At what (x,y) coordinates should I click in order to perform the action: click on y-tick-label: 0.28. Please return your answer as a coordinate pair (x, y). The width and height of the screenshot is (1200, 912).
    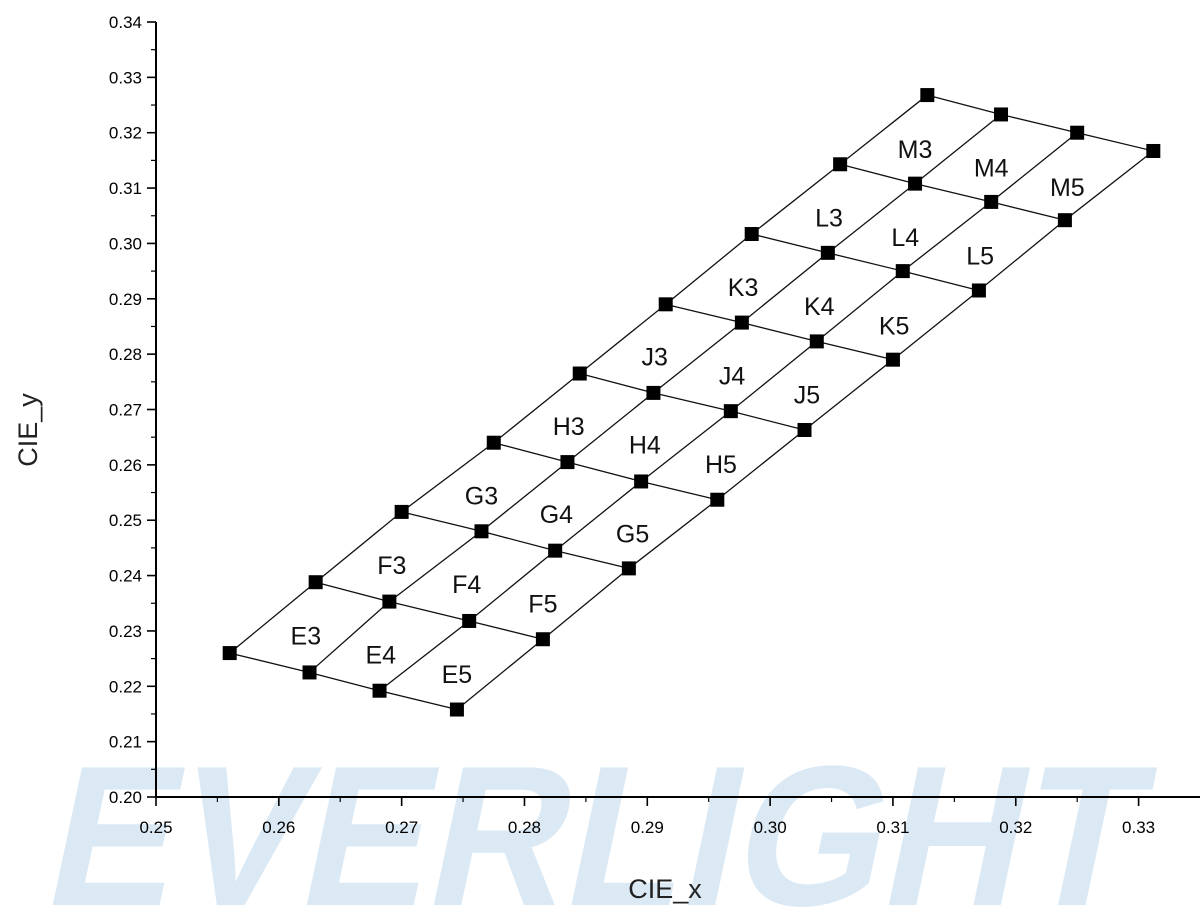
    Looking at the image, I should click on (125, 354).